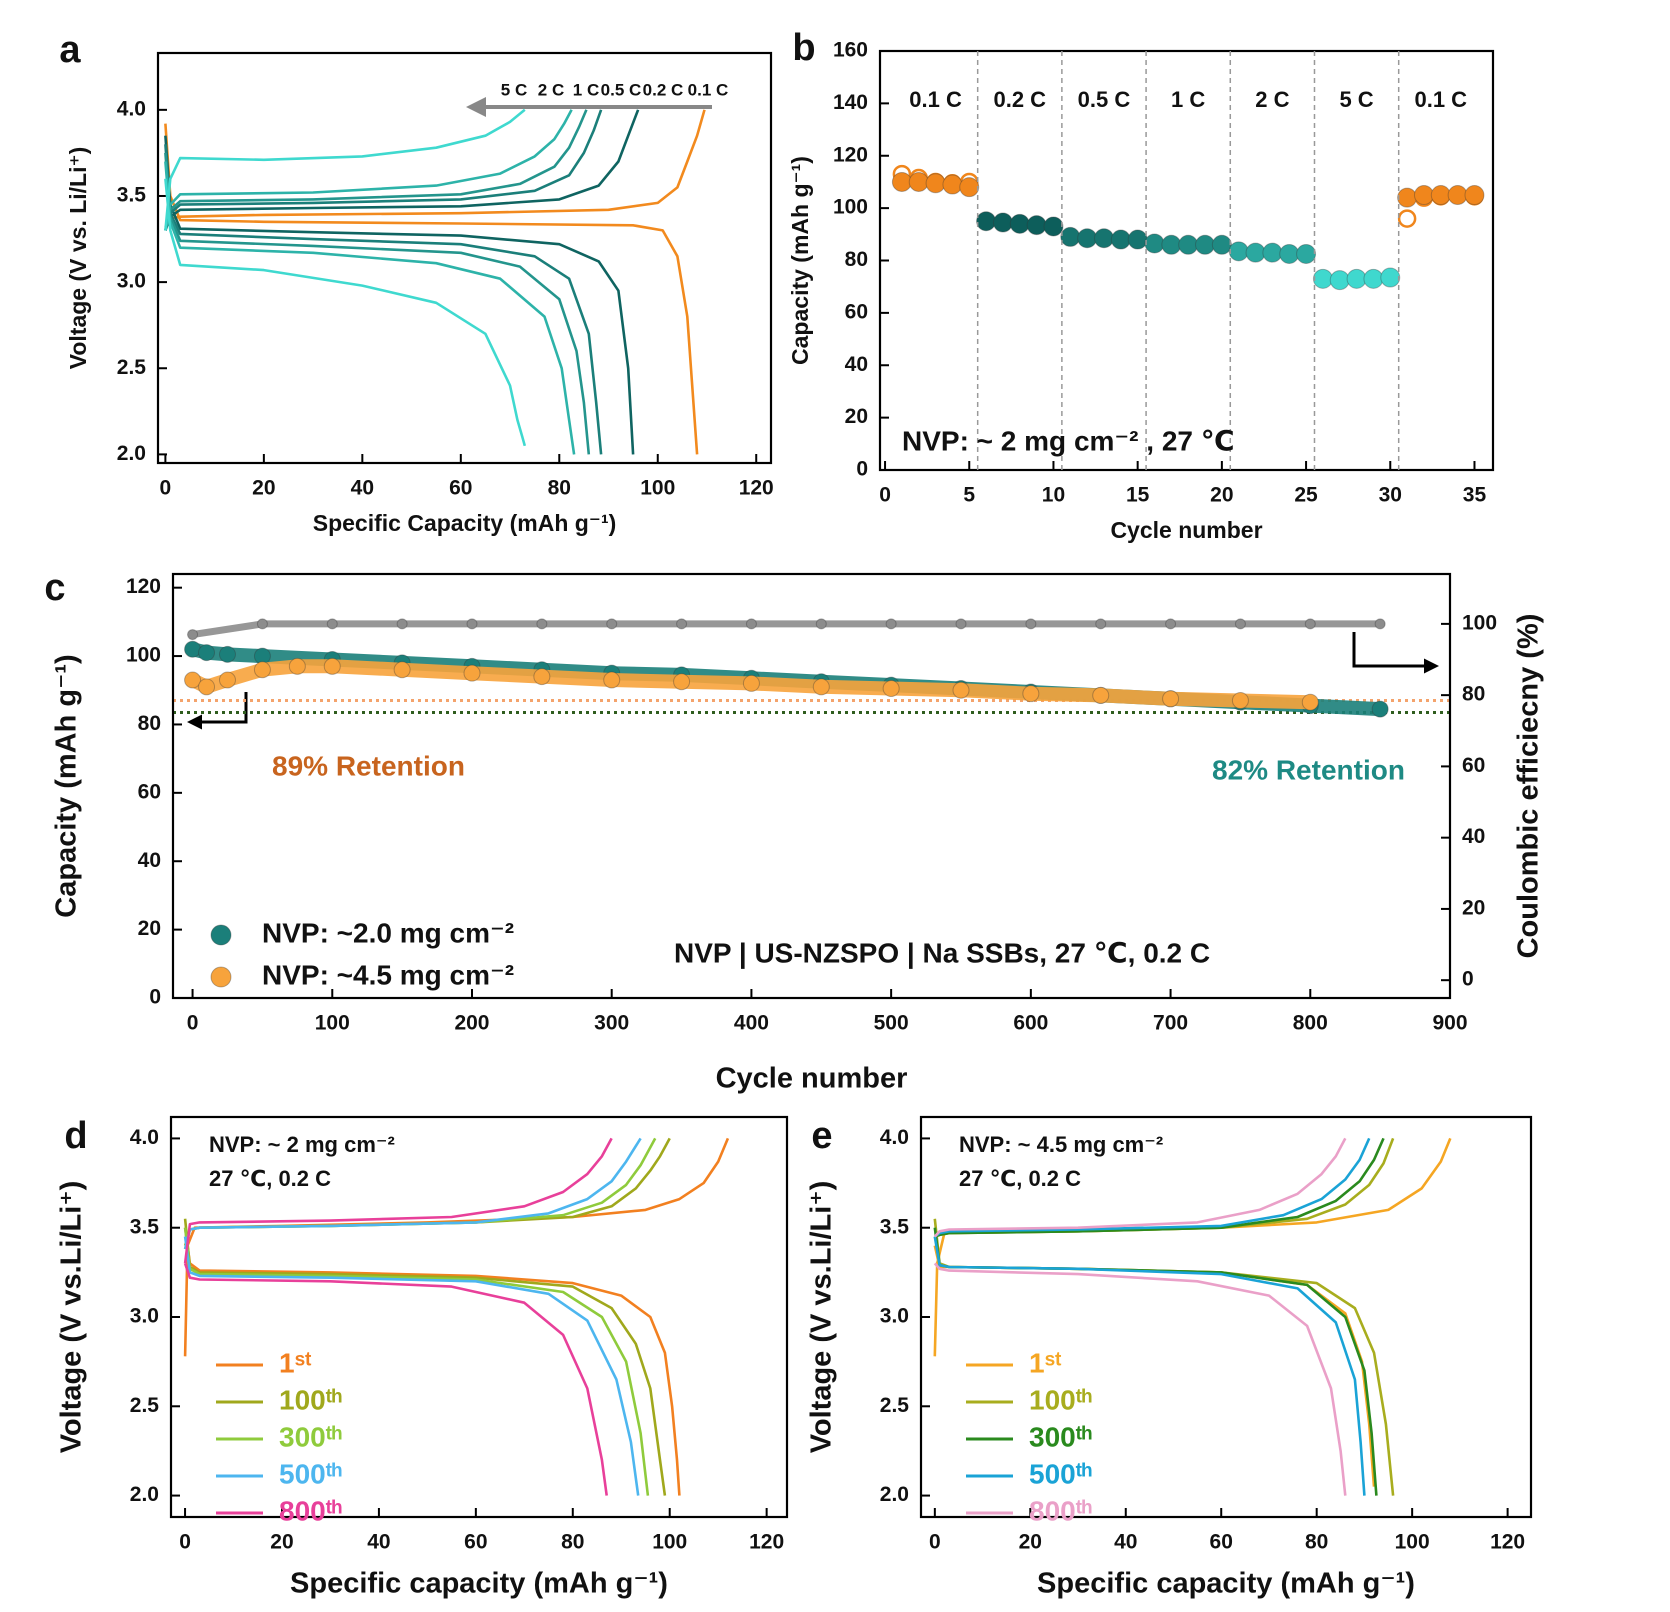 This screenshot has height=1612, width=1670. Describe the element at coordinates (78, 258) in the screenshot. I see `y-axis-label: Voltage (V vs. Li/Li⁺)` at that location.